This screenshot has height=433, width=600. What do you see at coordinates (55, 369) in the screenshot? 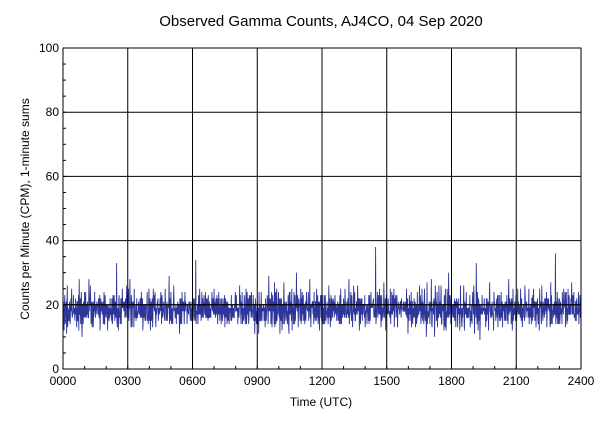
I see `y-tick-label: 0` at bounding box center [55, 369].